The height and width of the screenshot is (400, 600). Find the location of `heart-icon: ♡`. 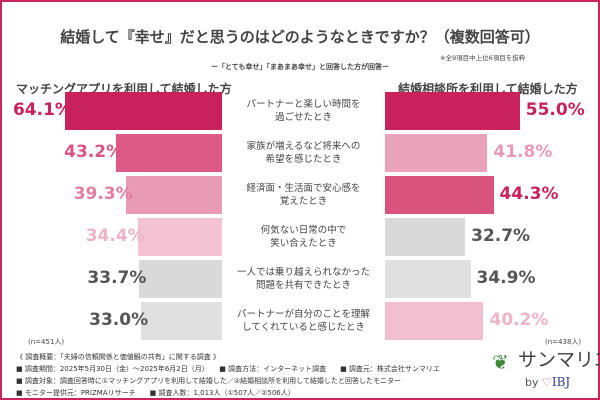

heart-icon: ♡ is located at coordinates (547, 382).